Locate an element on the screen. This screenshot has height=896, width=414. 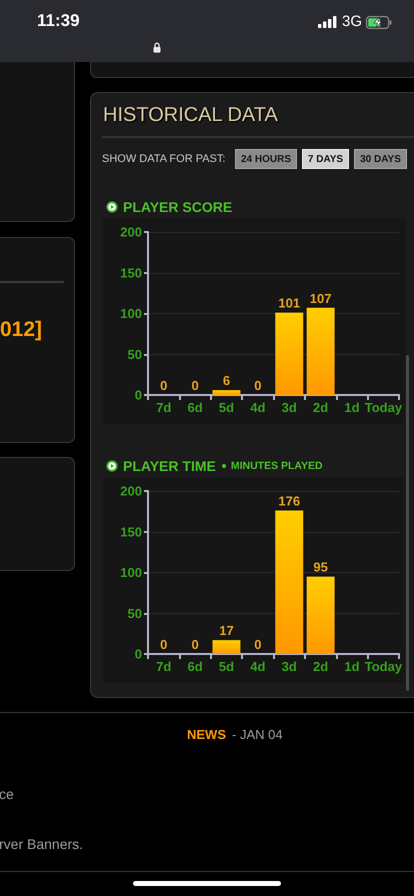
chart-title: PLAYER TIME is located at coordinates (169, 466).